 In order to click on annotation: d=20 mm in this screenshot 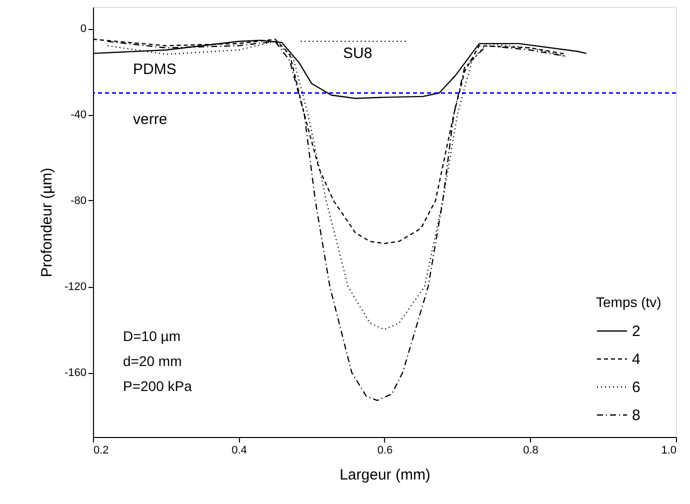, I will do `click(152, 361)`.